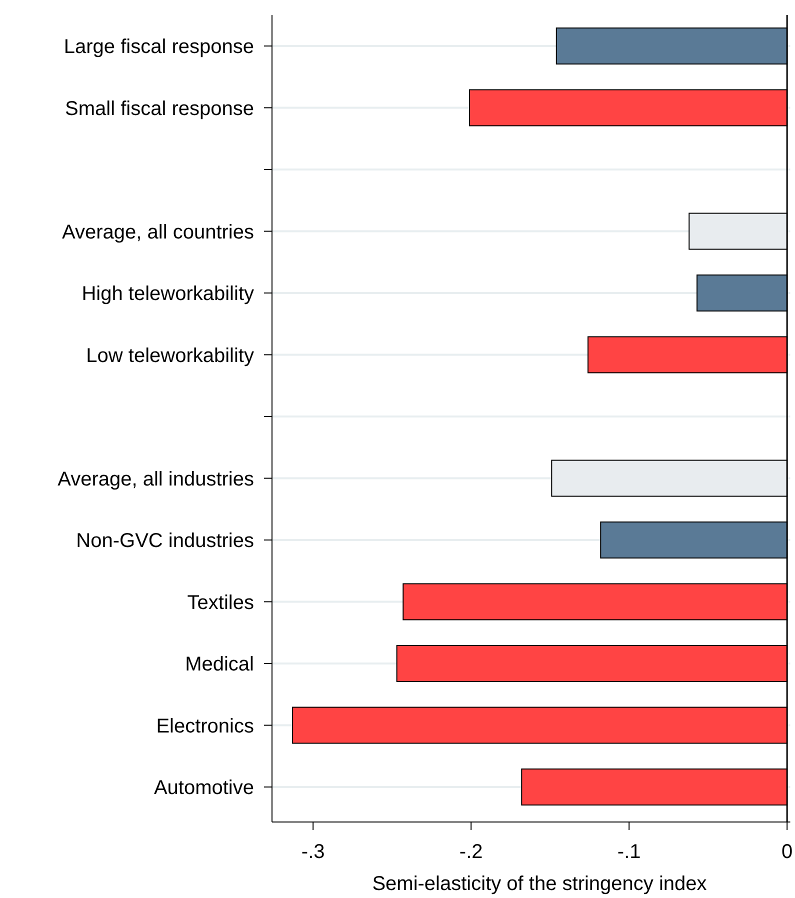 This screenshot has width=795, height=898. What do you see at coordinates (787, 852) in the screenshot?
I see `x-tick-label: 0` at bounding box center [787, 852].